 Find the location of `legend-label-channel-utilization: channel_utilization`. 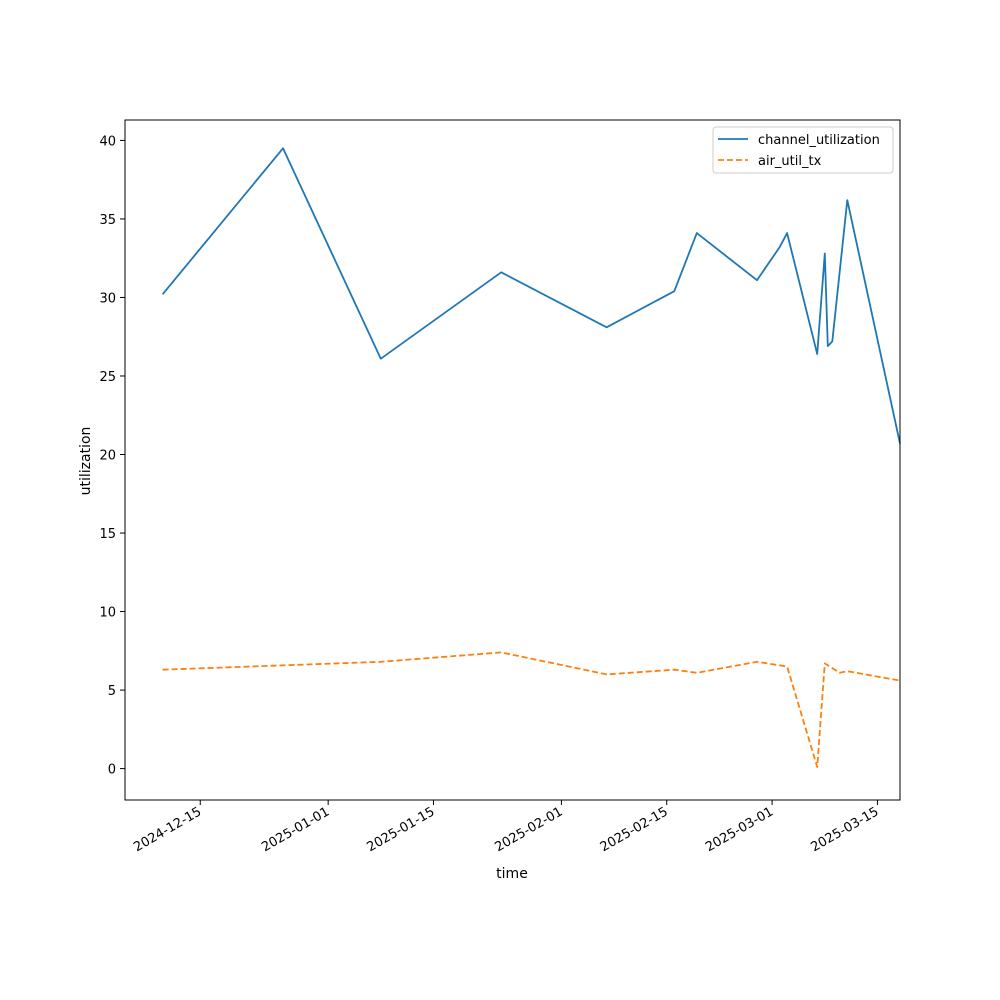

legend-label-channel-utilization: channel_utilization is located at coordinates (819, 140).